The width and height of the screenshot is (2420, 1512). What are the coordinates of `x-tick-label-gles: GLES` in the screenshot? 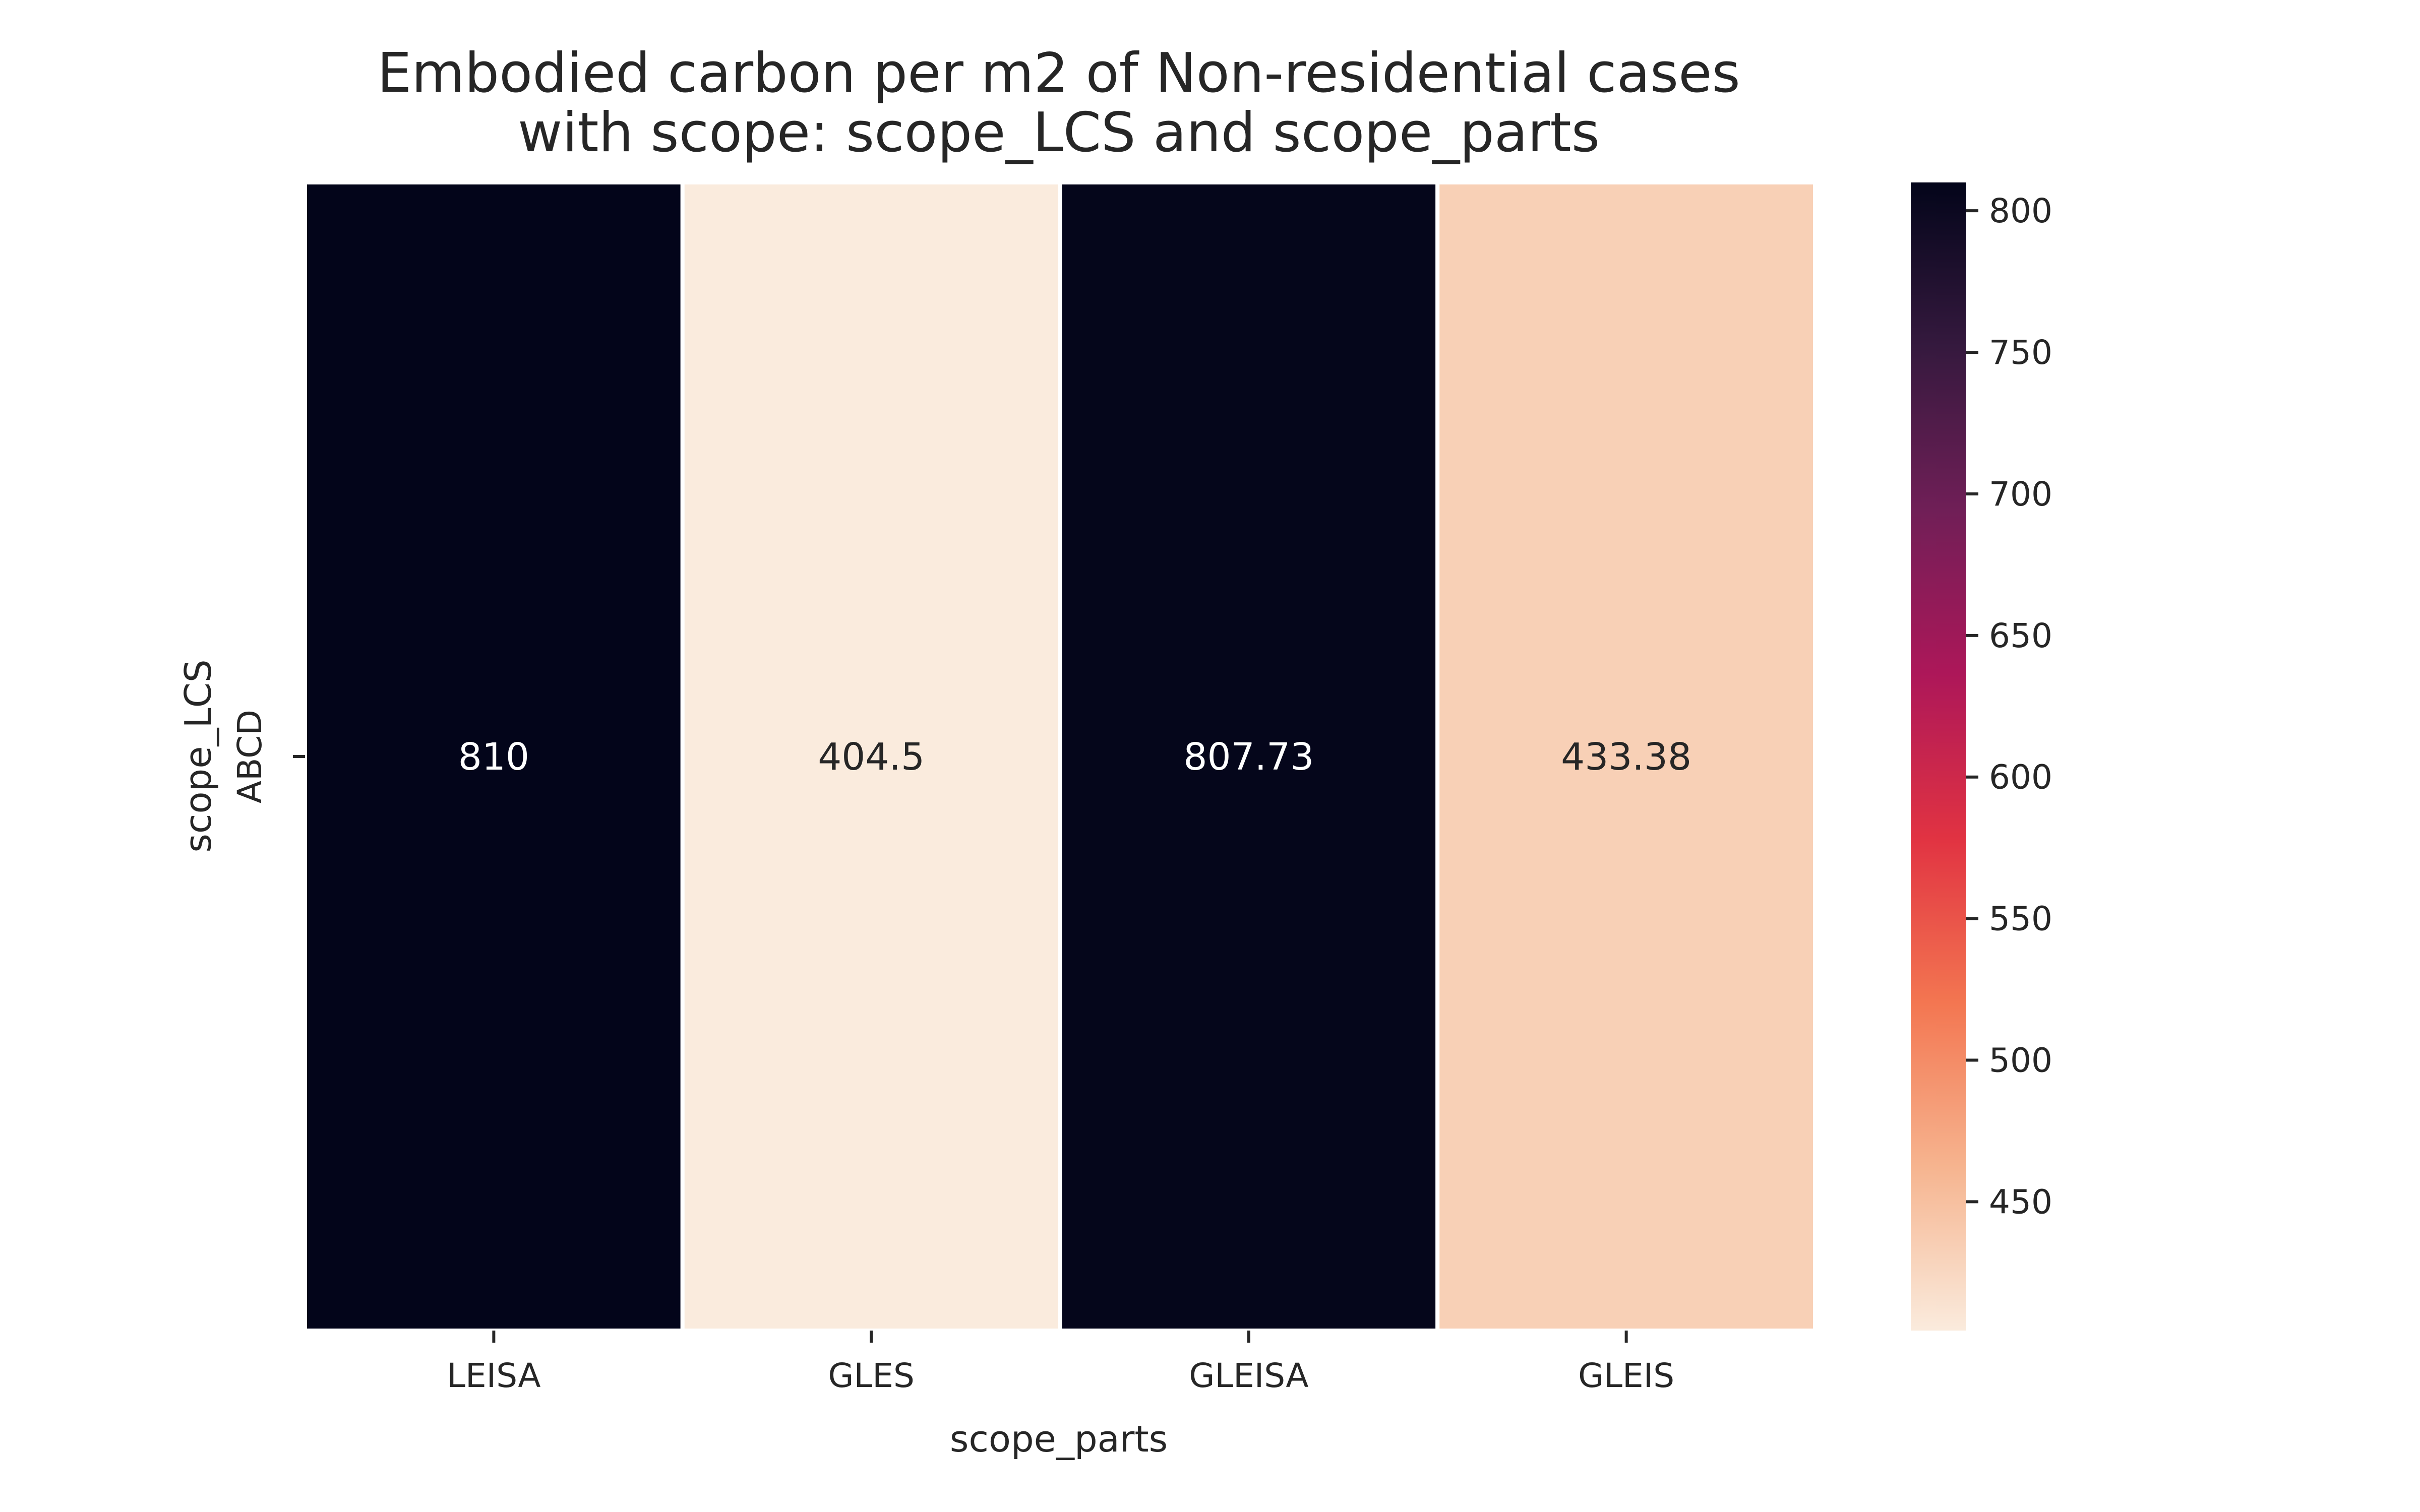 It's located at (871, 1376).